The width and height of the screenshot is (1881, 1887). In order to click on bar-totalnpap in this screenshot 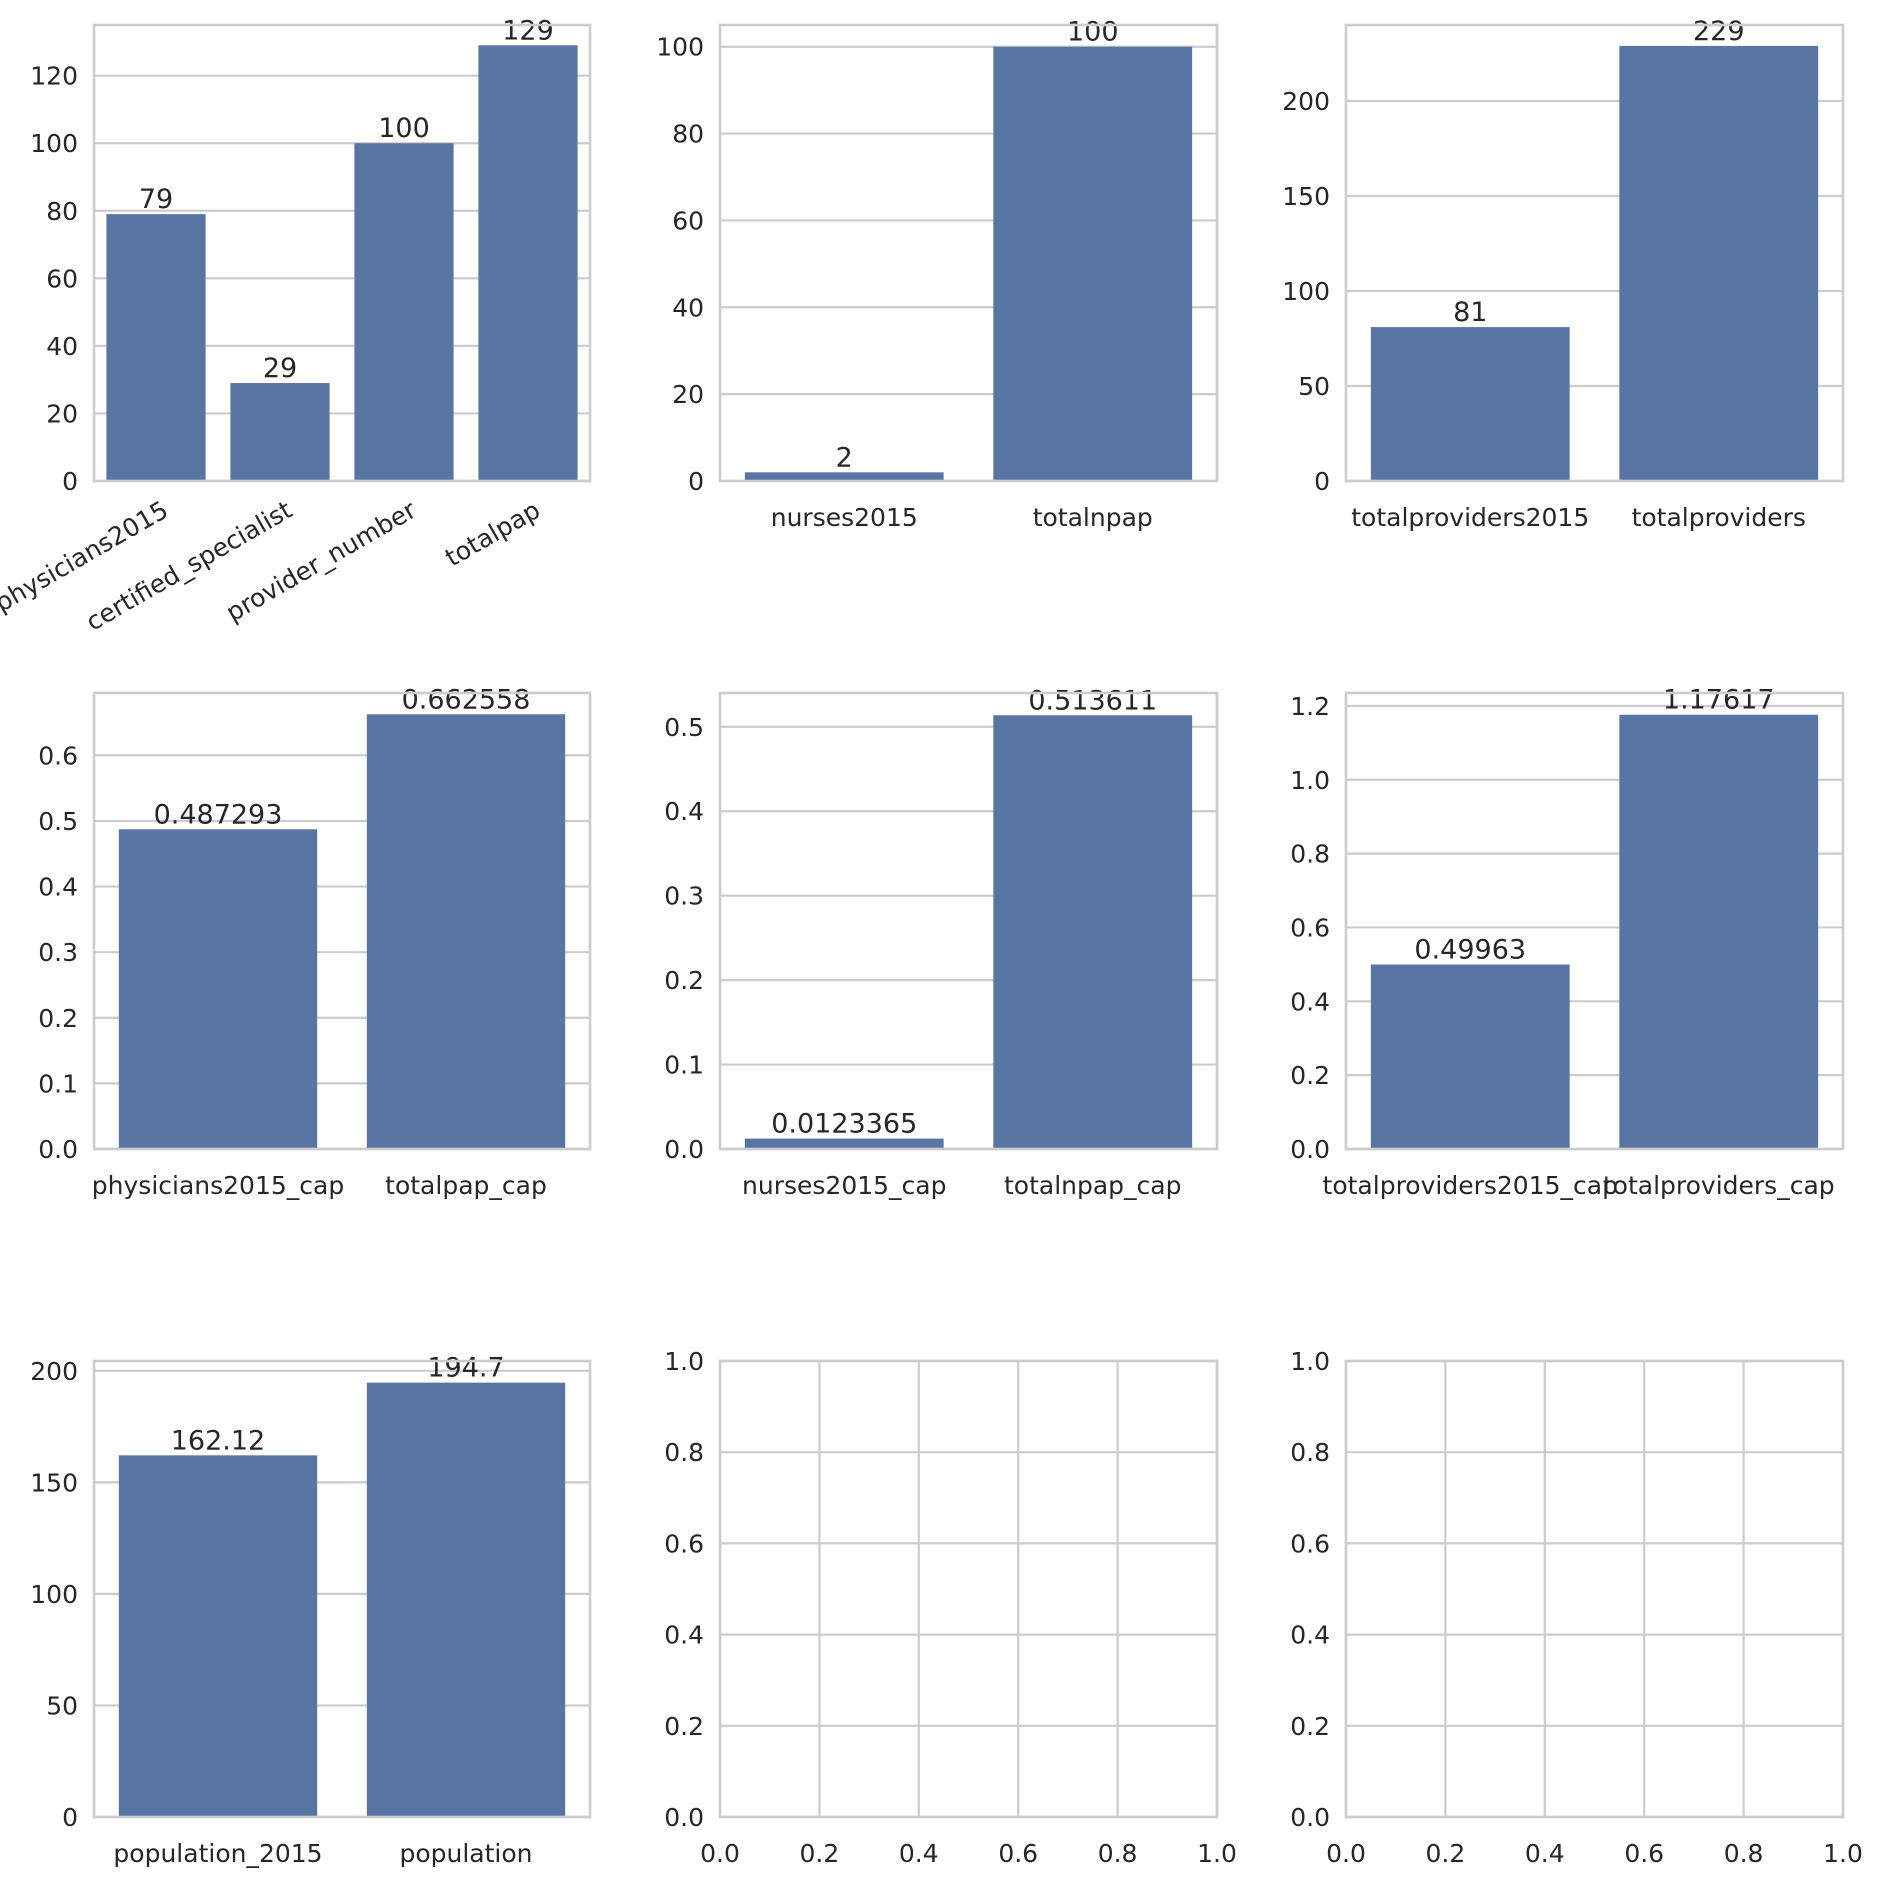, I will do `click(1093, 263)`.